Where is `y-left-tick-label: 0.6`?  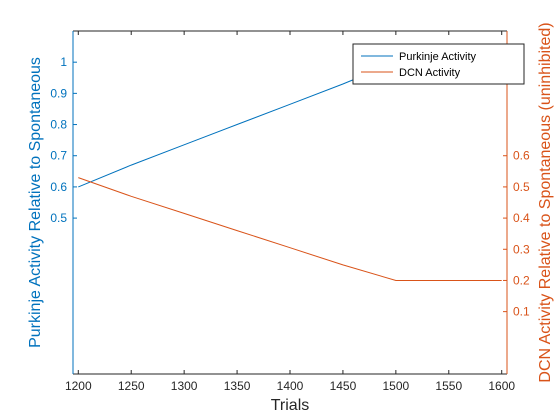
y-left-tick-label: 0.6 is located at coordinates (58, 187).